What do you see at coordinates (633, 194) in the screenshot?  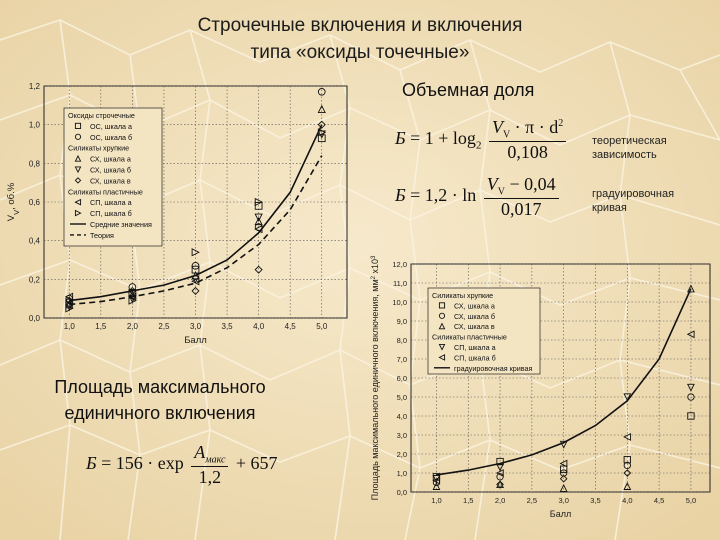 I see `calibration-label-line1: градуировочная` at bounding box center [633, 194].